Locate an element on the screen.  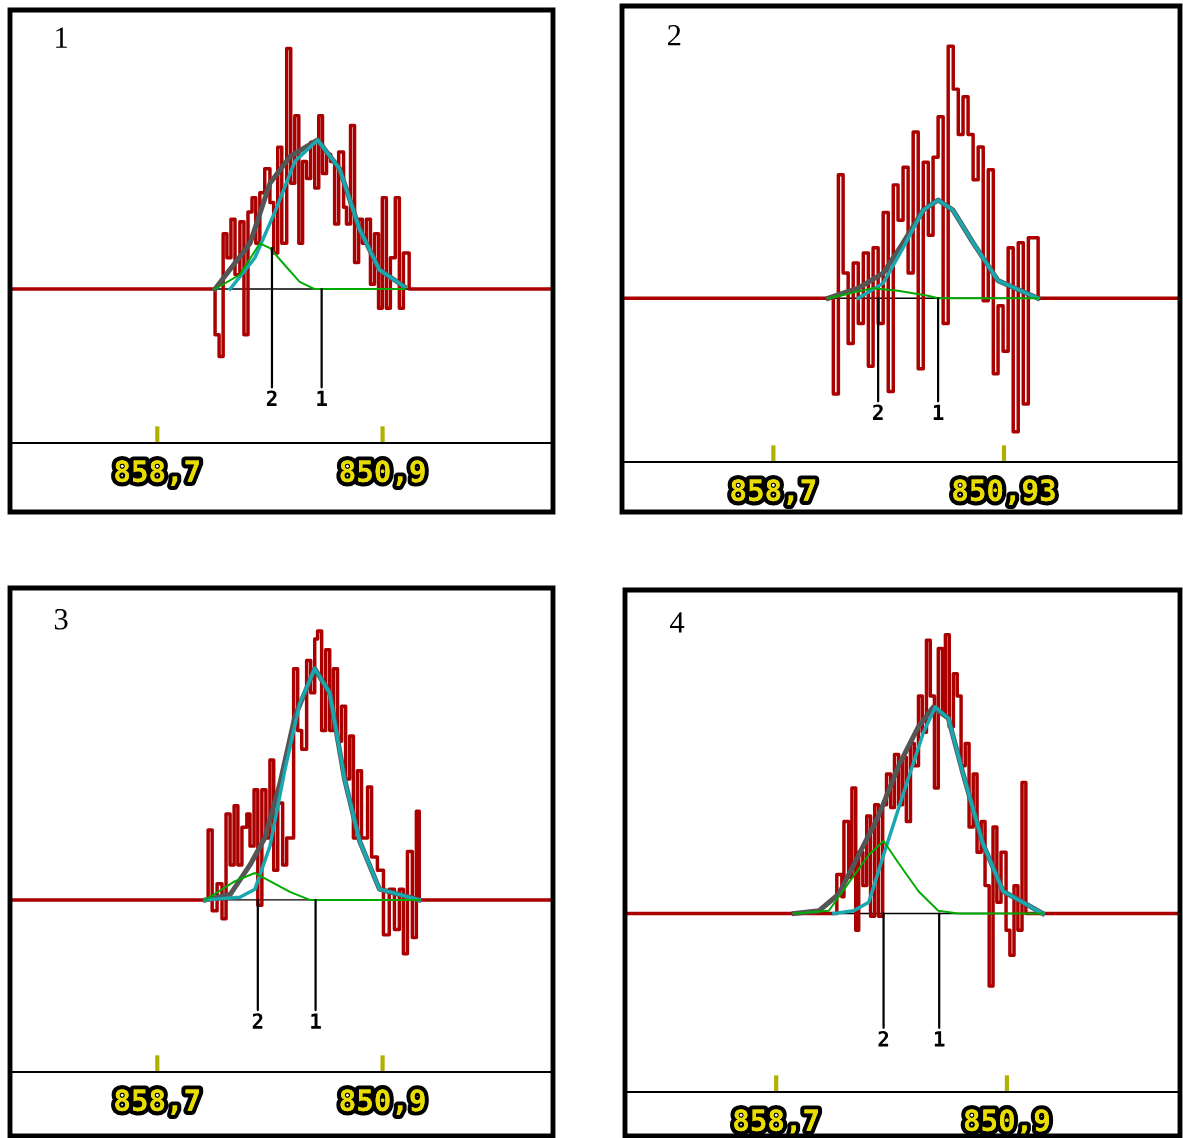
chart-title: 2 is located at coordinates (674, 35).